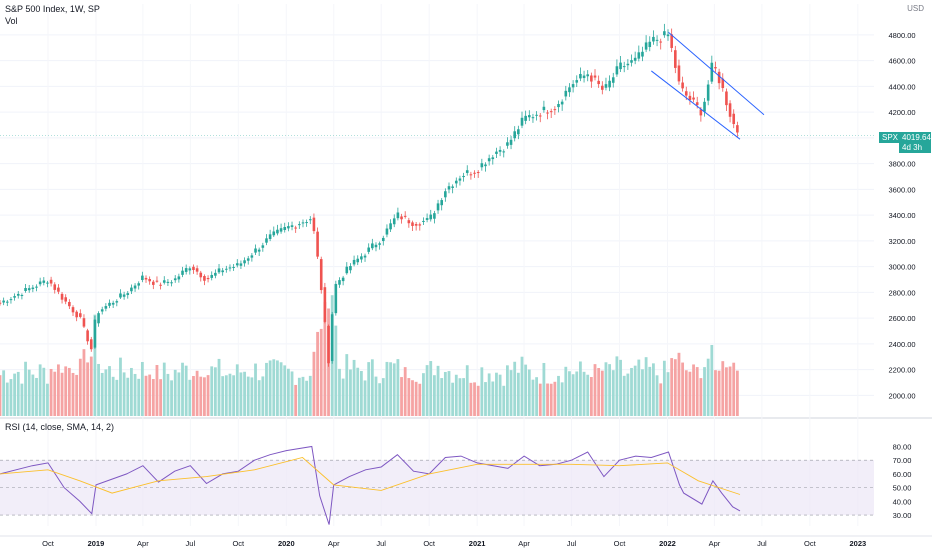 The height and width of the screenshot is (550, 932). I want to click on rsi-tick-label: 80.00, so click(902, 446).